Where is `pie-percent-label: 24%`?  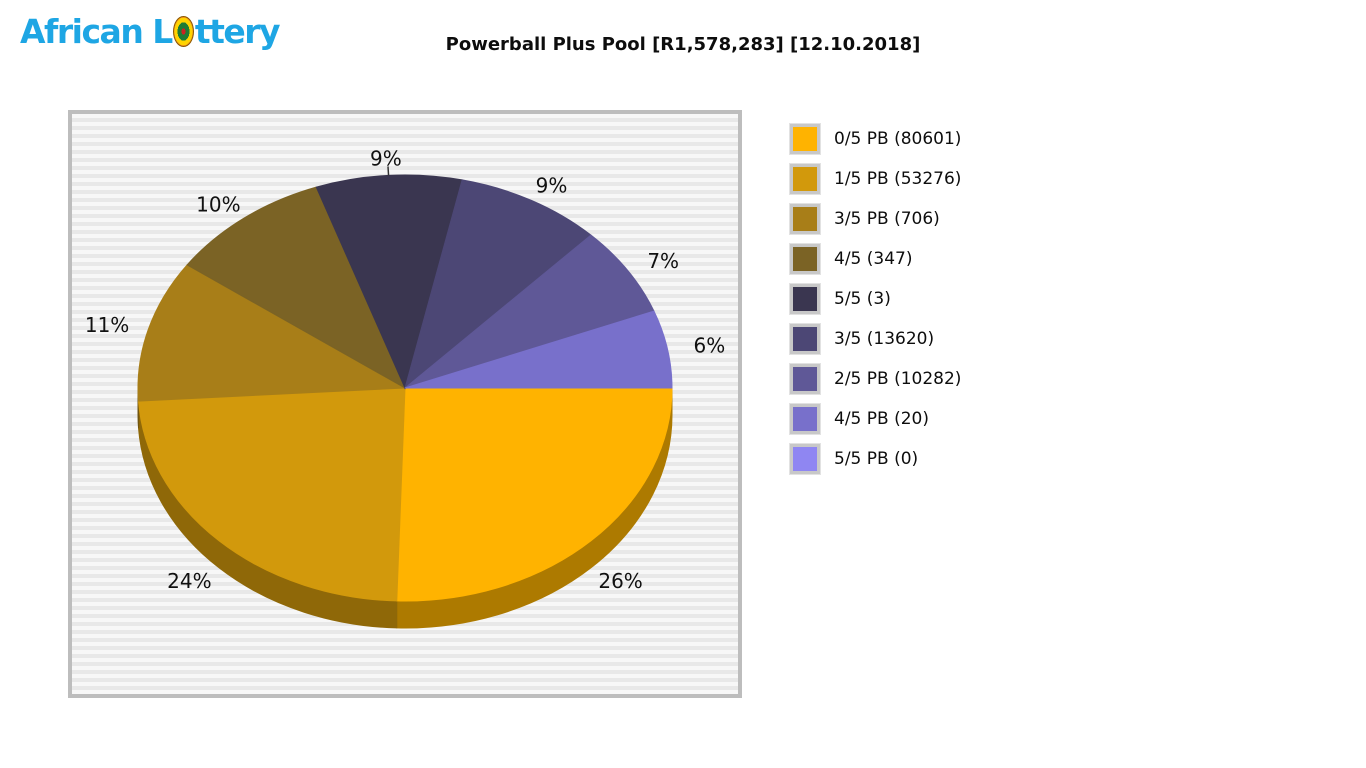
pie-percent-label: 24% is located at coordinates (189, 581).